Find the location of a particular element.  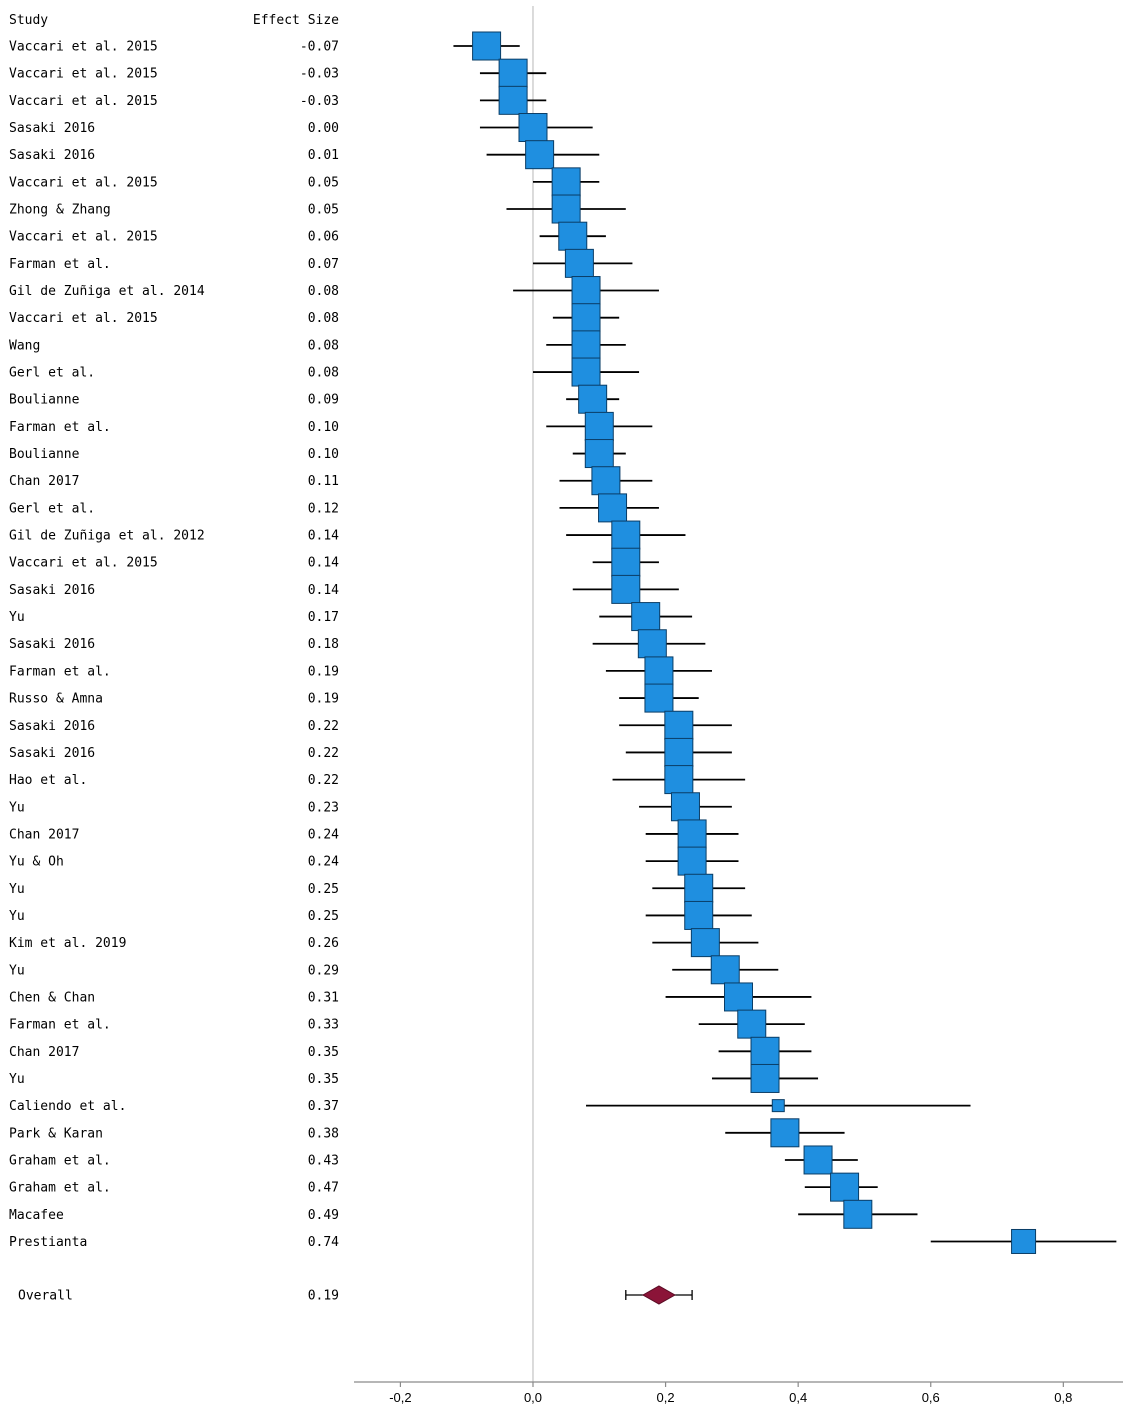

x-axis-tick-label: -0,2 is located at coordinates (400, 1397).